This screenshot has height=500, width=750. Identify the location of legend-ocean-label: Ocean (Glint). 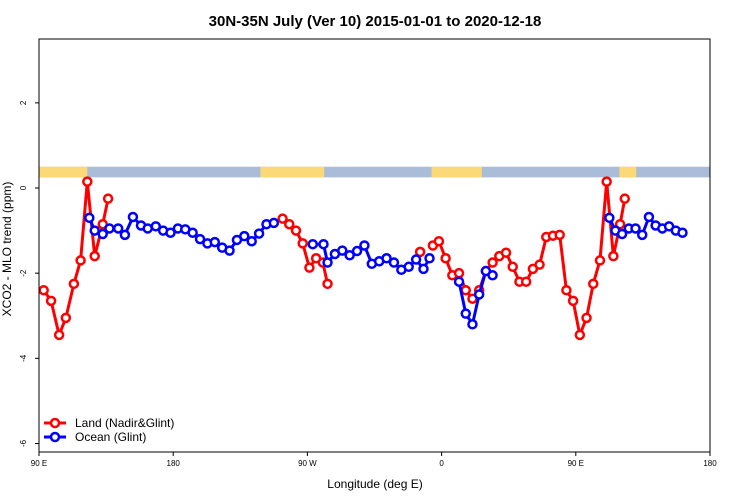
(110, 437).